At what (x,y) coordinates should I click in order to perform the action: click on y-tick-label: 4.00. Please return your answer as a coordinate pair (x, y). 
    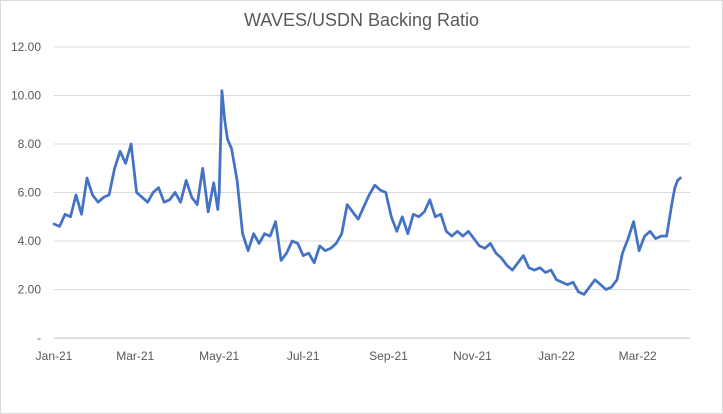
    Looking at the image, I should click on (30, 241).